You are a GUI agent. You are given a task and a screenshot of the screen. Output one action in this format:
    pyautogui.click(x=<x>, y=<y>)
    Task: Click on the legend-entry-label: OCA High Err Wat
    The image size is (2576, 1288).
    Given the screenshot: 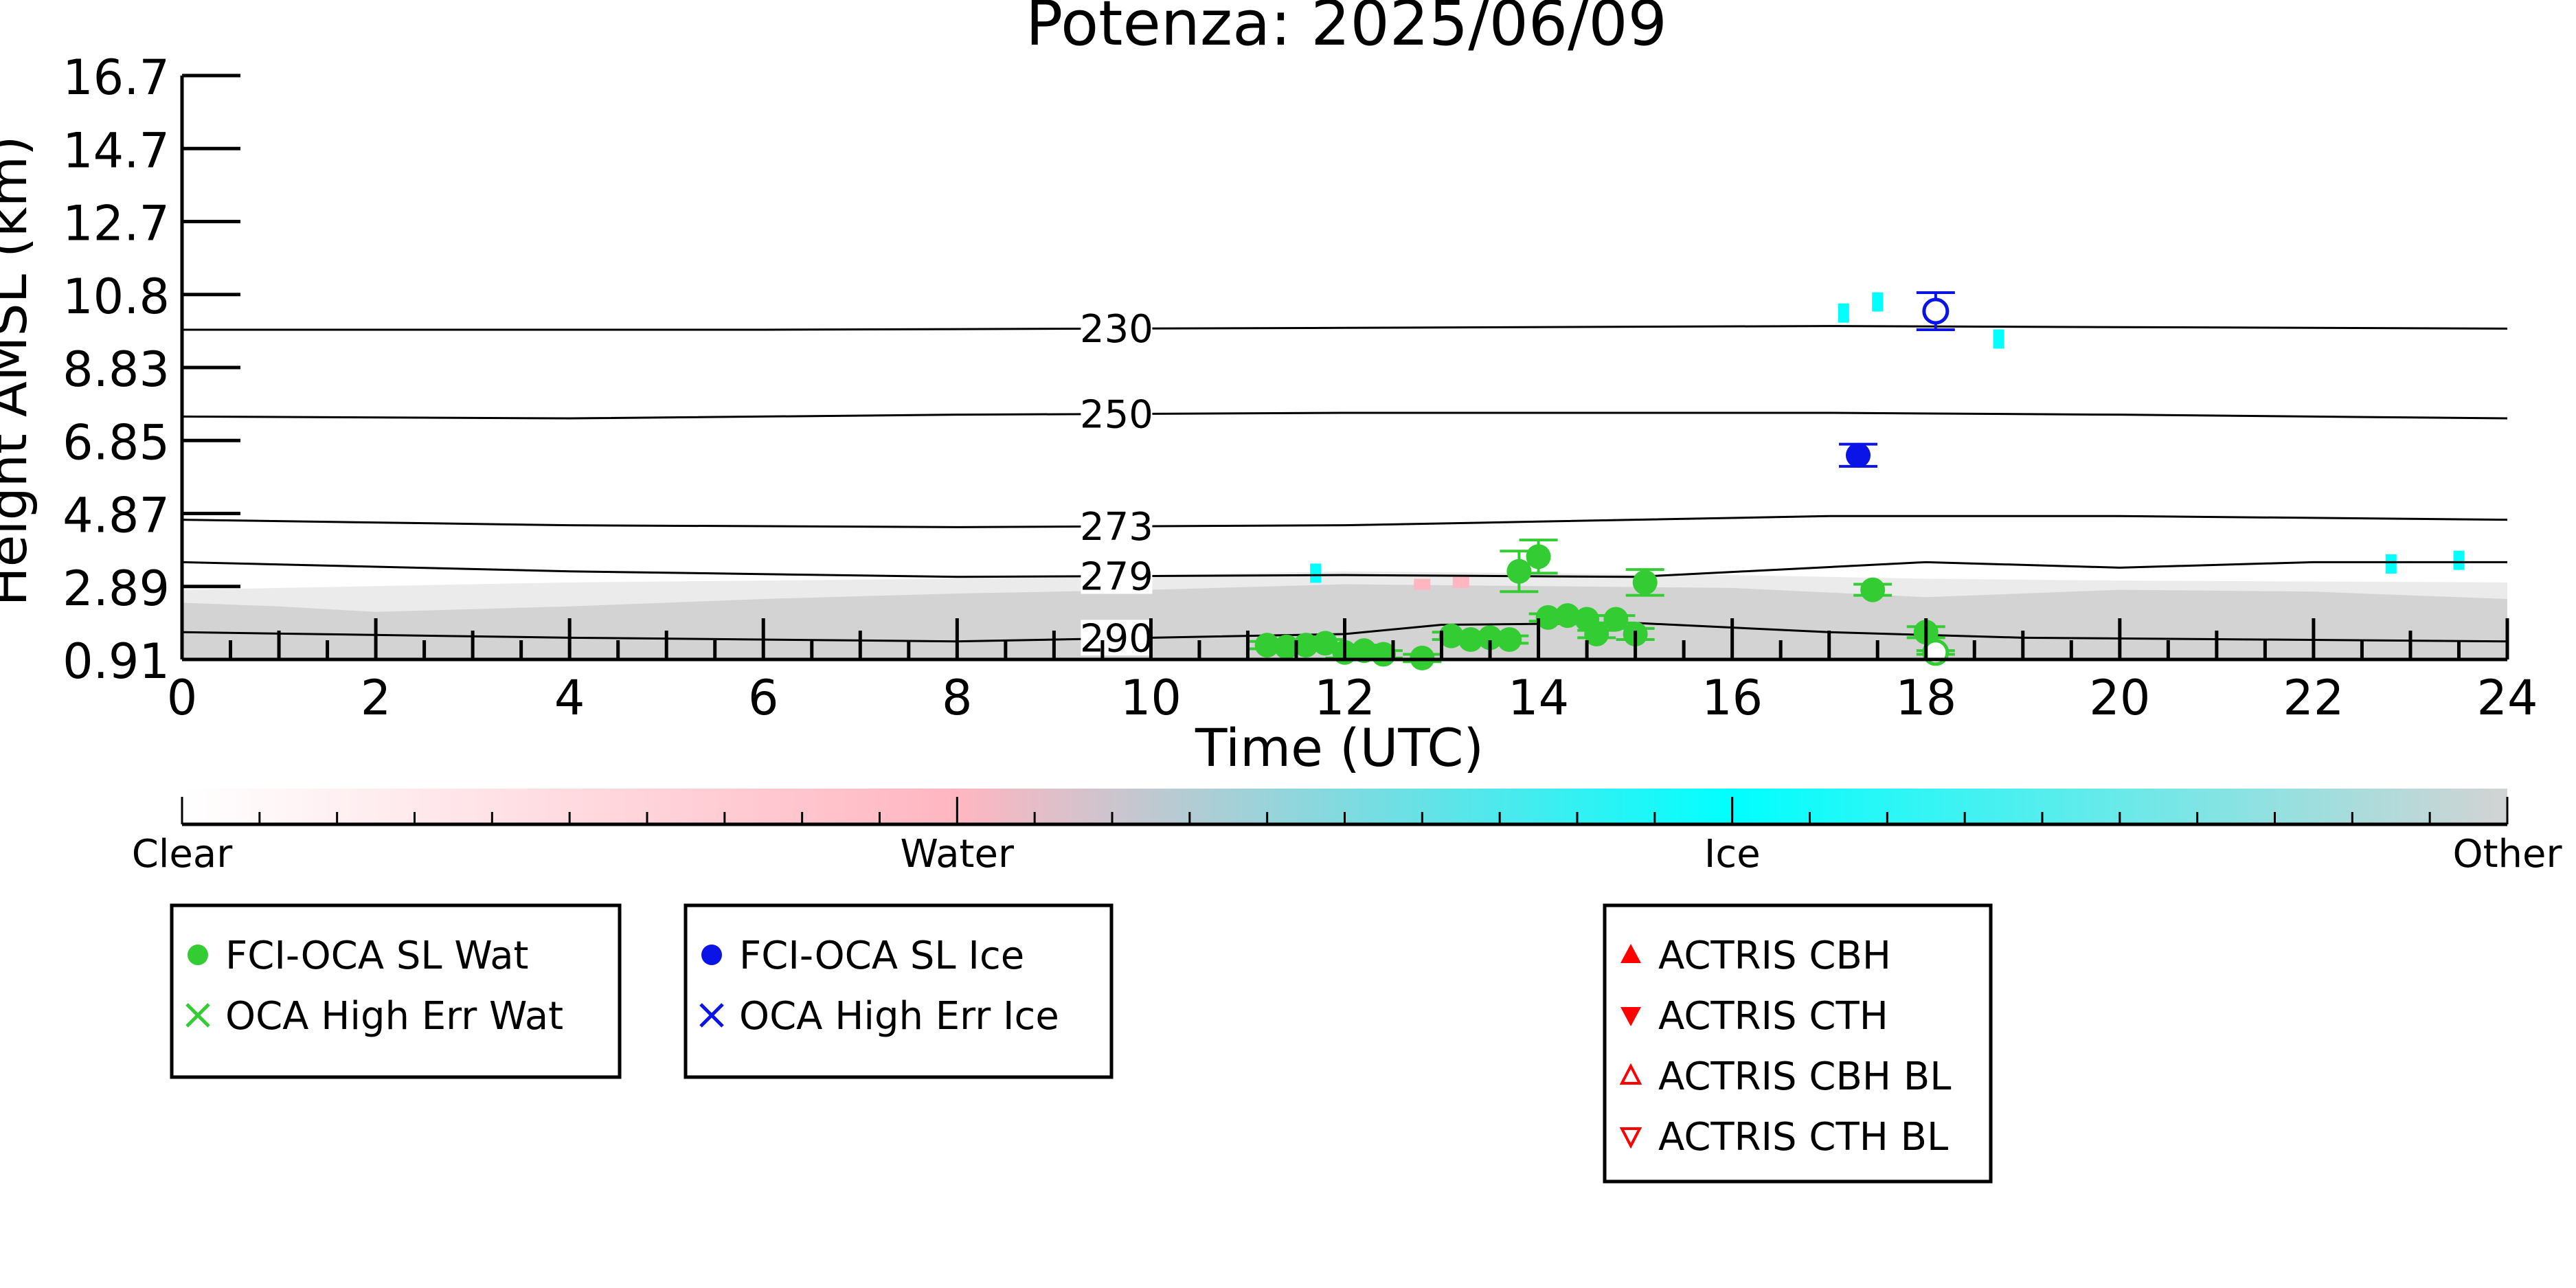 What is the action you would take?
    pyautogui.click(x=394, y=1016)
    